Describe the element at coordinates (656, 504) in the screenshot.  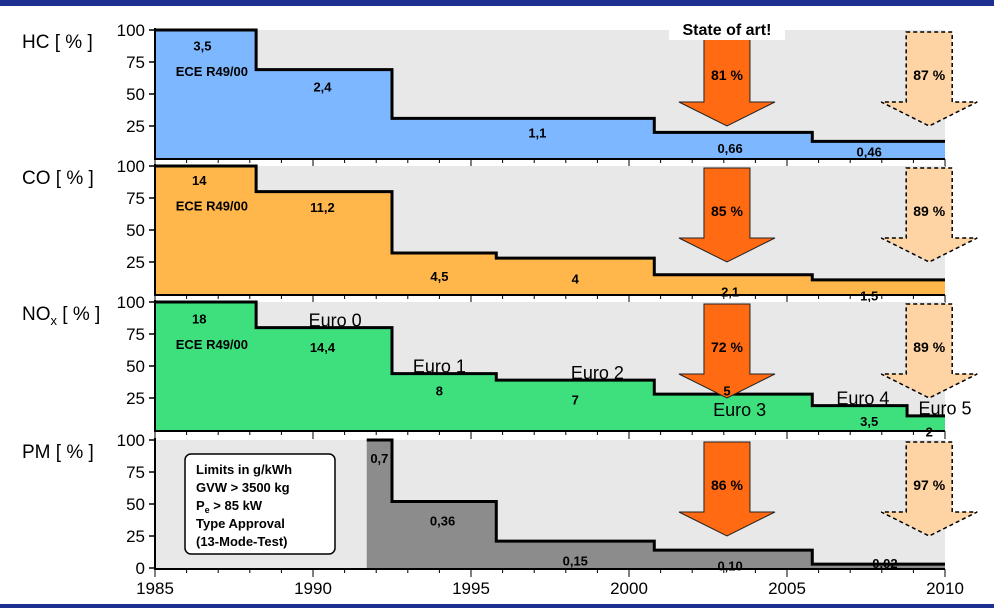
I see `step-area-pm` at that location.